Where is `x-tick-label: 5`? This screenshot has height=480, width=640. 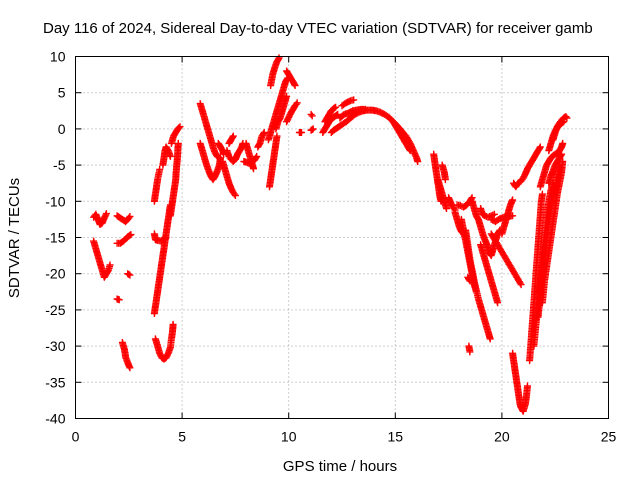 x-tick-label: 5 is located at coordinates (182, 437).